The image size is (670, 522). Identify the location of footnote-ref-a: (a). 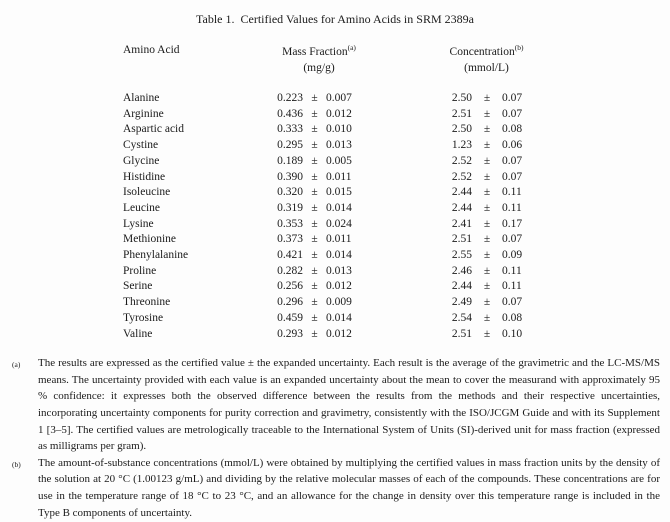
(351, 48).